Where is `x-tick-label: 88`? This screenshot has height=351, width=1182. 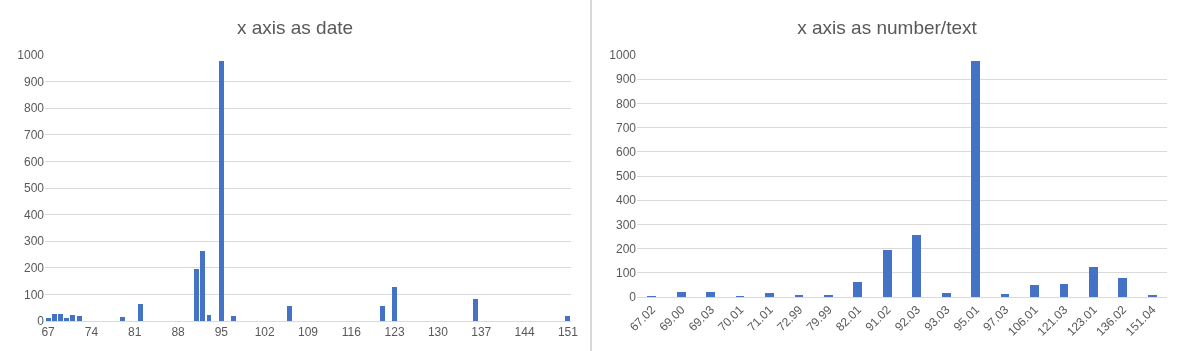 x-tick-label: 88 is located at coordinates (178, 332).